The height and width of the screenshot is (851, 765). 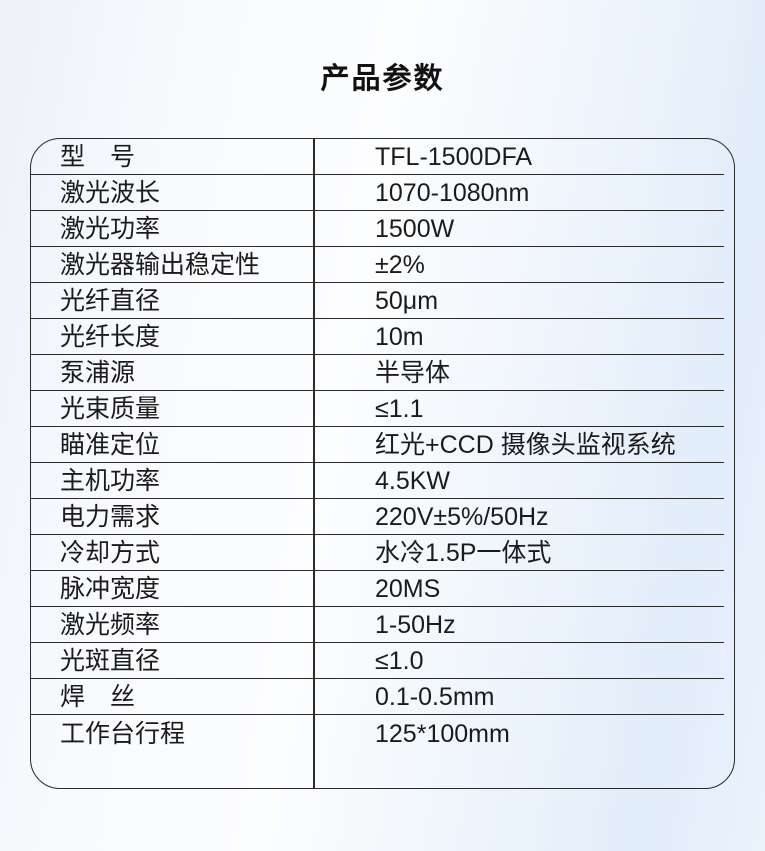 I want to click on param-value: 220V±5%/50Hz, so click(x=462, y=516).